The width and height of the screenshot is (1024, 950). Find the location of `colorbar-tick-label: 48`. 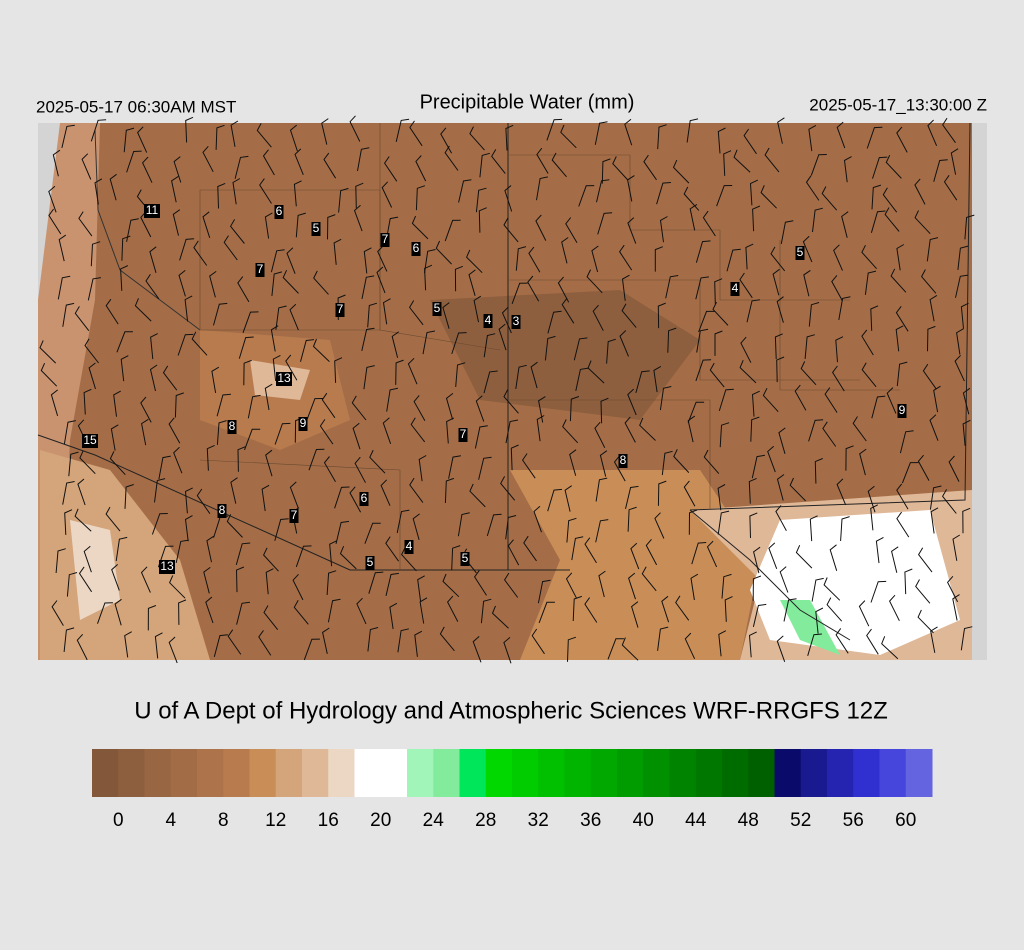

colorbar-tick-label: 48 is located at coordinates (748, 820).